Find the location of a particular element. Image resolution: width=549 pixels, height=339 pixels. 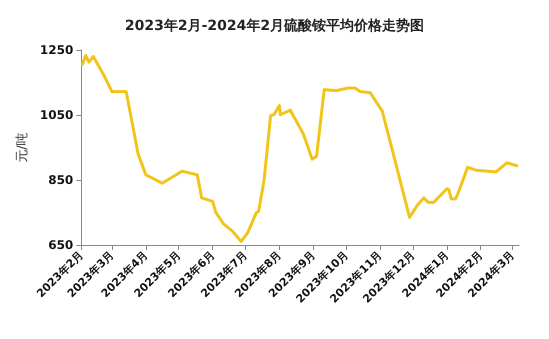

y-tick-label: 1250 is located at coordinates (57, 50).